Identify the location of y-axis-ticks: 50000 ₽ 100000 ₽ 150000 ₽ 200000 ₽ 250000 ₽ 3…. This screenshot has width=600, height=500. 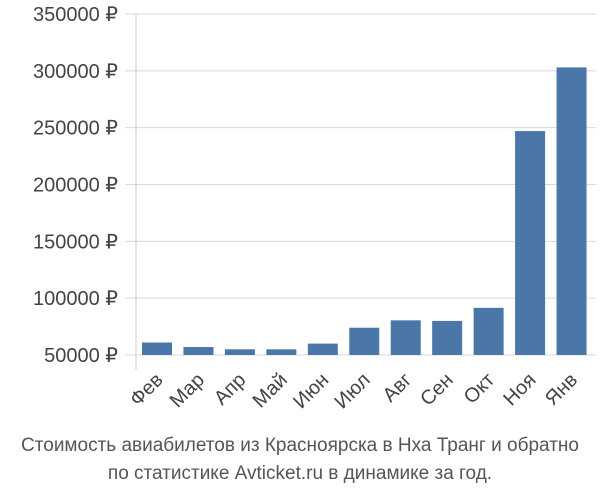
(75, 185).